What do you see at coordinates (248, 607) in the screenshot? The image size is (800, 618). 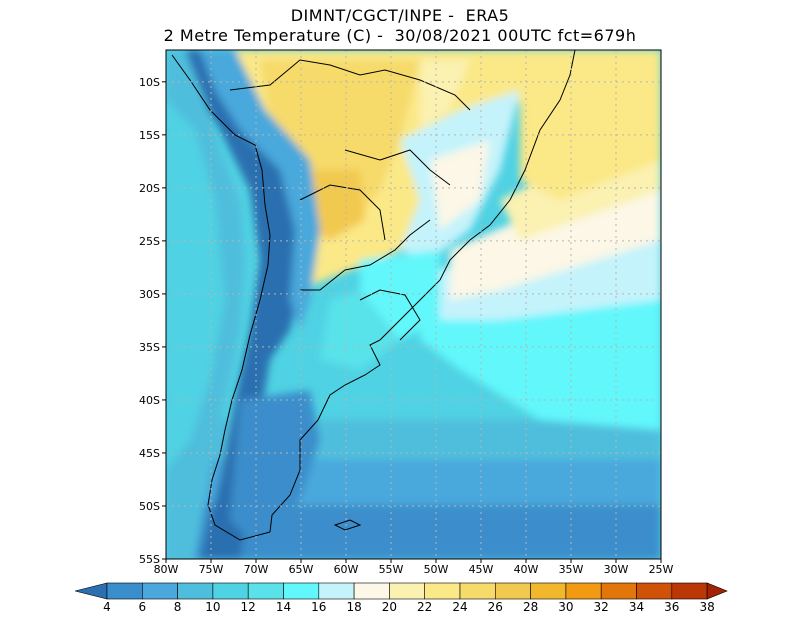 I see `colorbar-label: 12` at bounding box center [248, 607].